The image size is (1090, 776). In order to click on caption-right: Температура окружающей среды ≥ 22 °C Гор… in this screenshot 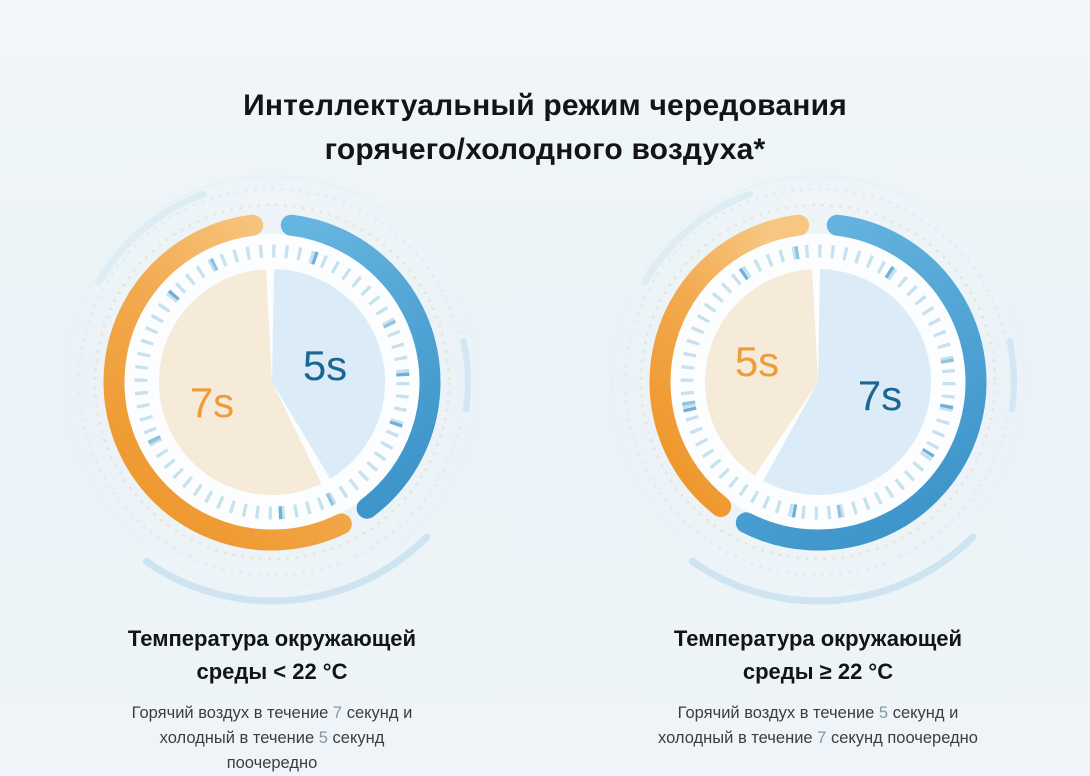, I will do `click(818, 686)`.